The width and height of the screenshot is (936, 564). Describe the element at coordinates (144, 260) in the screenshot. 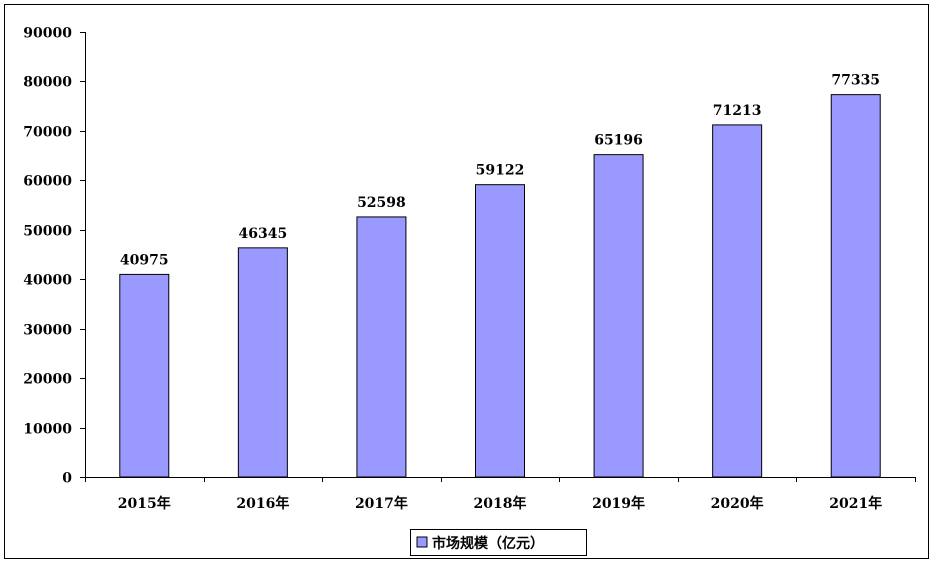

I see `data-label: 40975` at that location.